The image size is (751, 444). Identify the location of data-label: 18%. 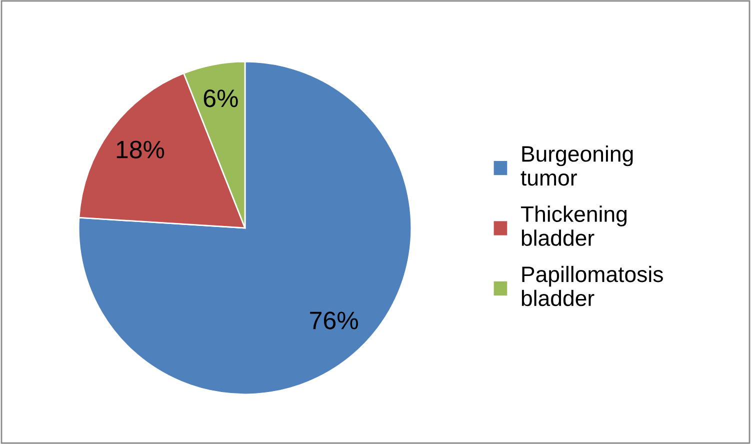
(140, 149).